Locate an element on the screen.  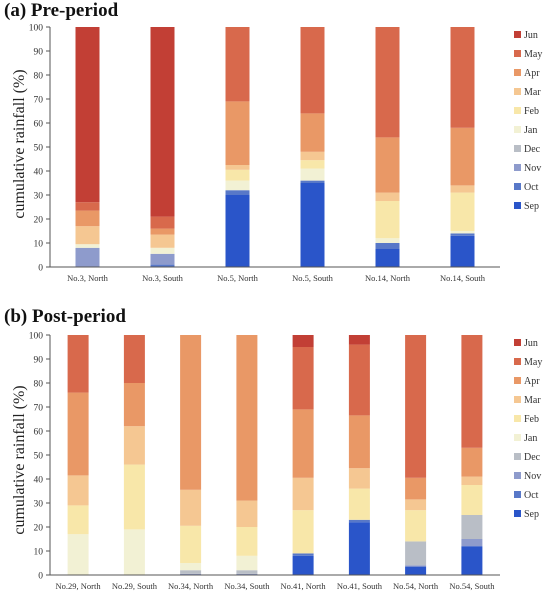
x-tick-label: No.5, North is located at coordinates (238, 278).